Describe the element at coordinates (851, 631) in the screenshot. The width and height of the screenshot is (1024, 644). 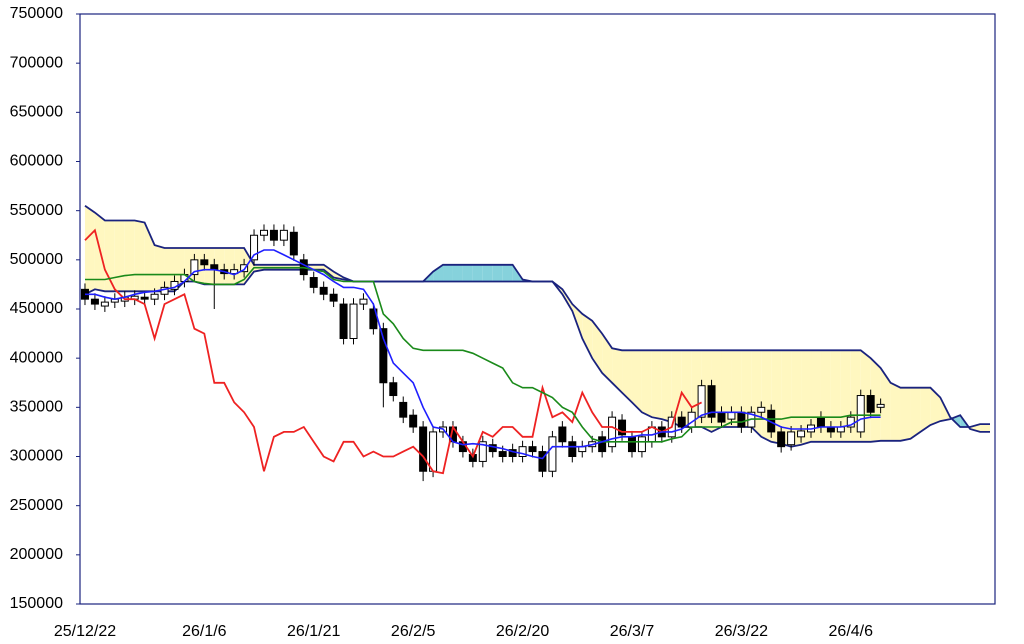
I see `x-tick-label: 26/4/6` at that location.